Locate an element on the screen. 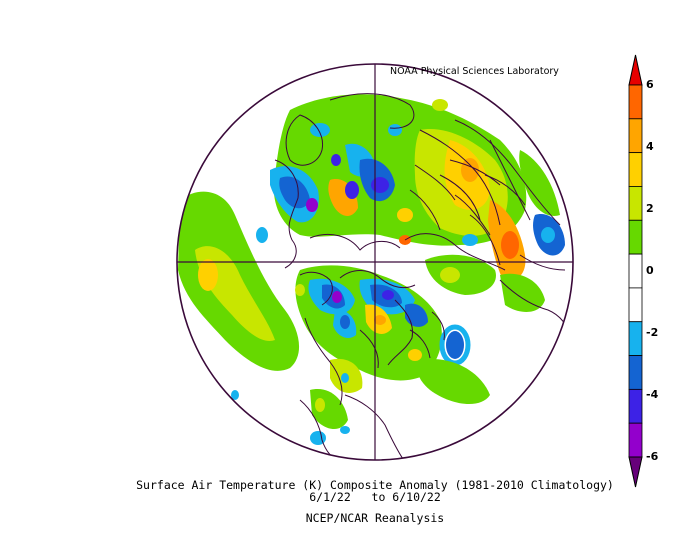 The height and width of the screenshot is (542, 700). colorbar-tick-label: 2 is located at coordinates (650, 208).